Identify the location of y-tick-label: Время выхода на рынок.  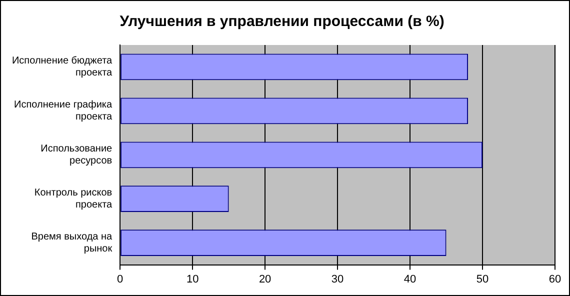
(72, 243).